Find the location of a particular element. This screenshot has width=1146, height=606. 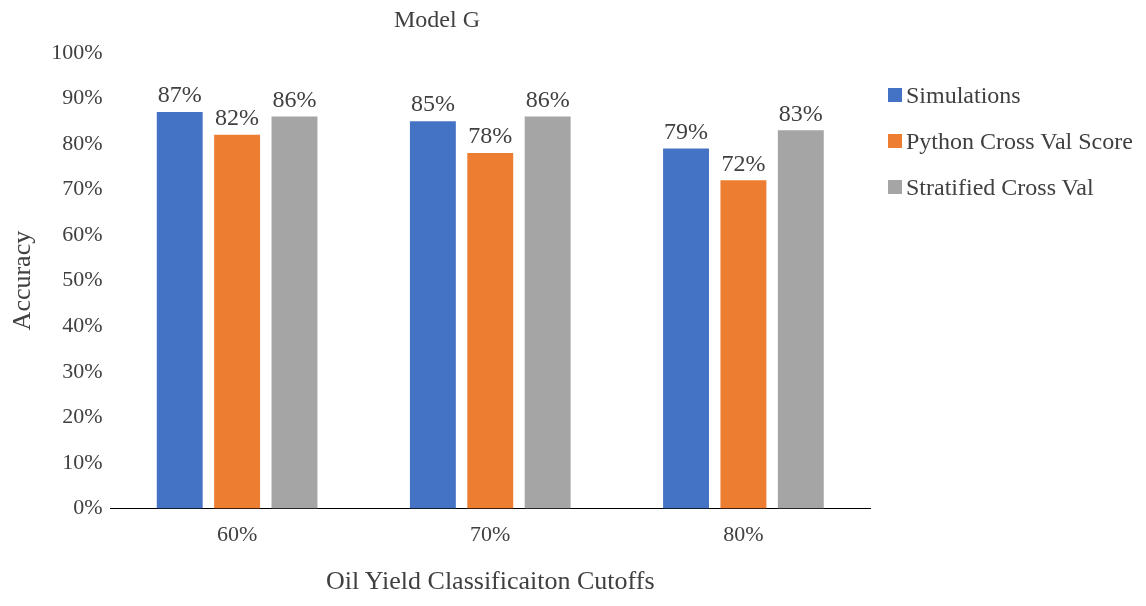

y-tick-label: 60% is located at coordinates (82, 233).